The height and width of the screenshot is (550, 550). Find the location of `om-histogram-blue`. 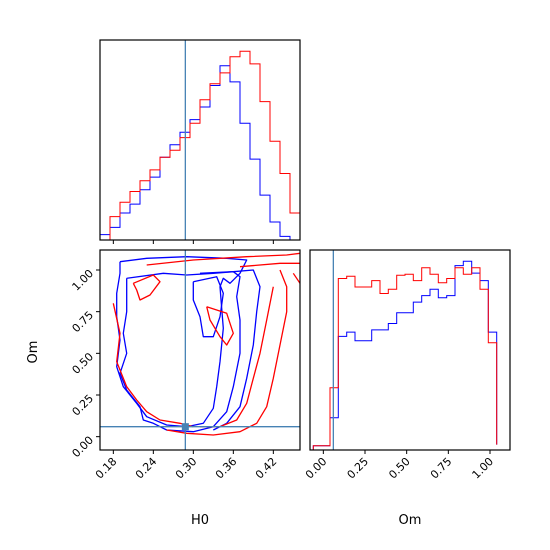

om-histogram-blue is located at coordinates (405, 355).